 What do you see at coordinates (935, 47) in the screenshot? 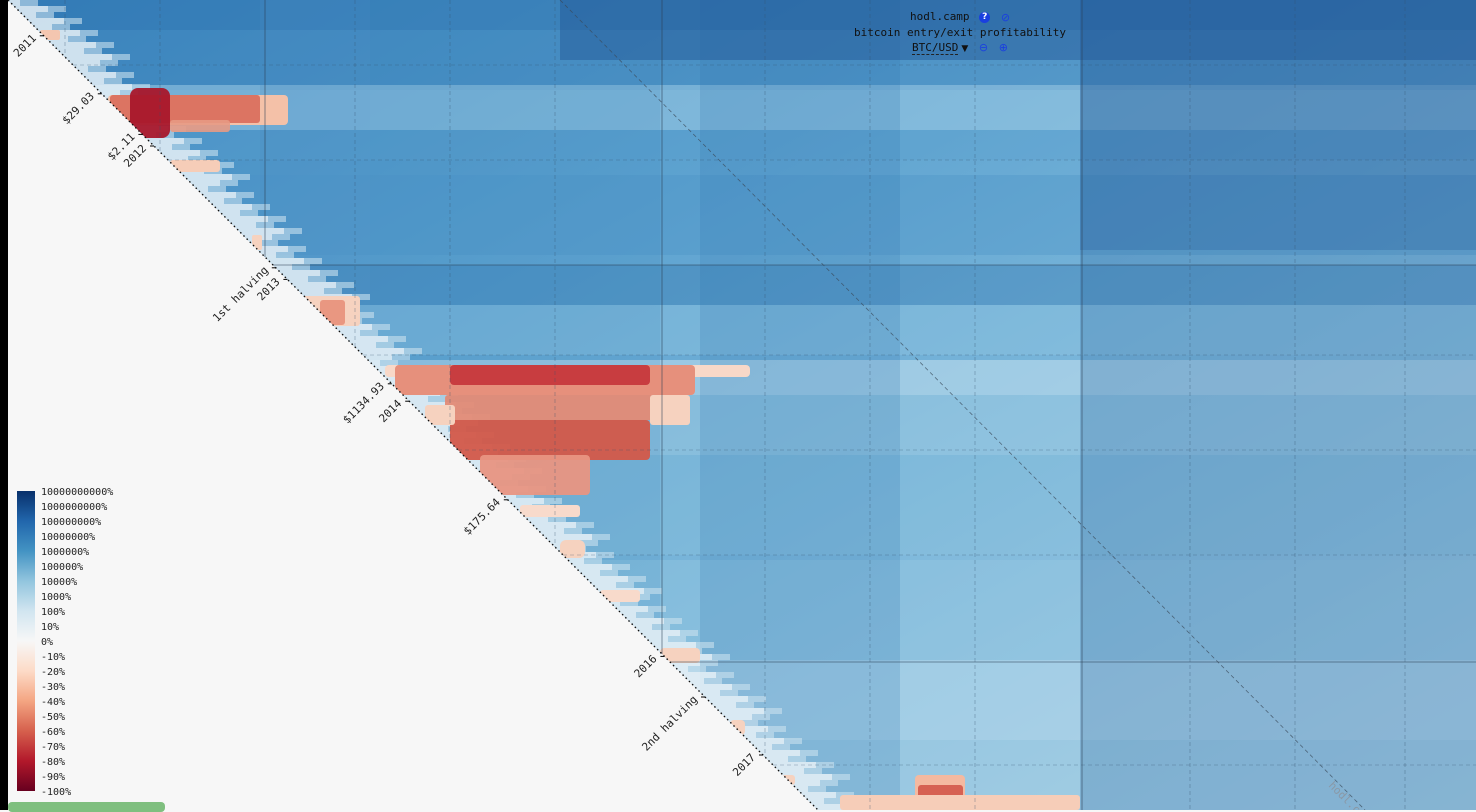
I see `pair-selector: BTC/USD` at bounding box center [935, 47].